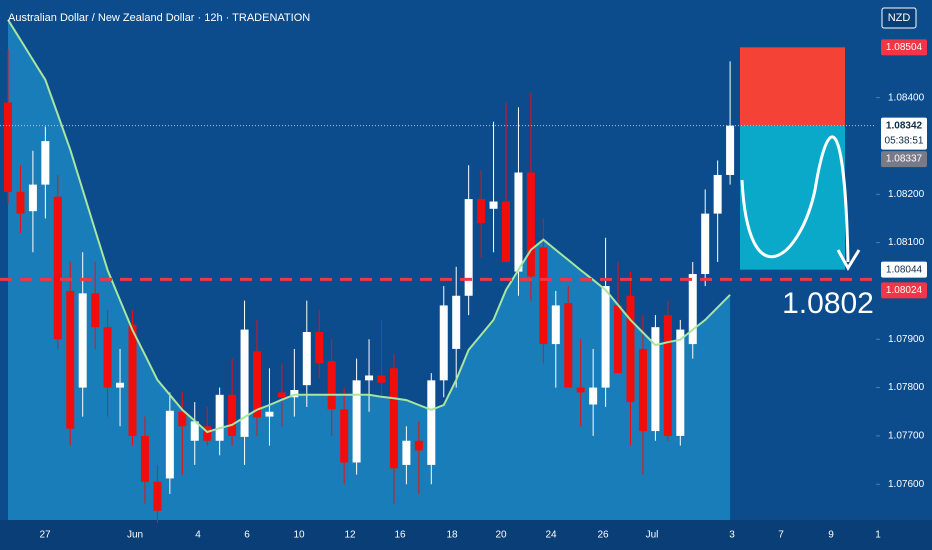  What do you see at coordinates (904, 125) in the screenshot?
I see `price-tag-label: 1.08342` at bounding box center [904, 125].